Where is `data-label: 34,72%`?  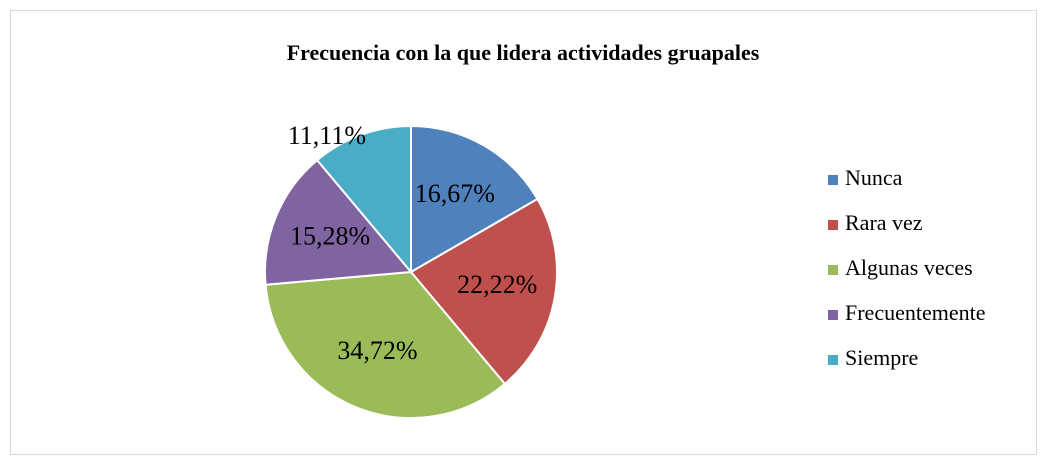
data-label: 34,72% is located at coordinates (377, 350).